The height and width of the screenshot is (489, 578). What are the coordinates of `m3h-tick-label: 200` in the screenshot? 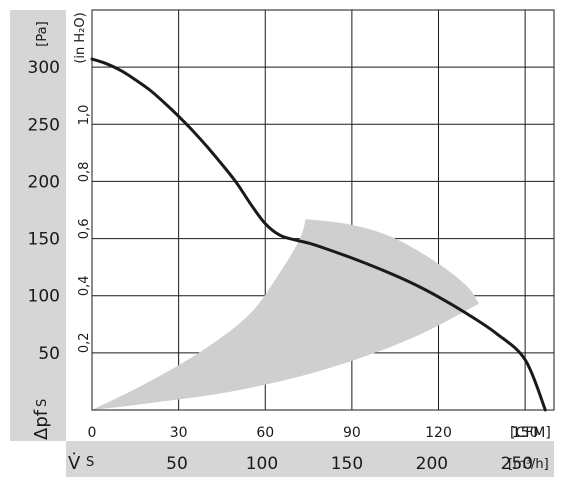 It's located at (432, 464).